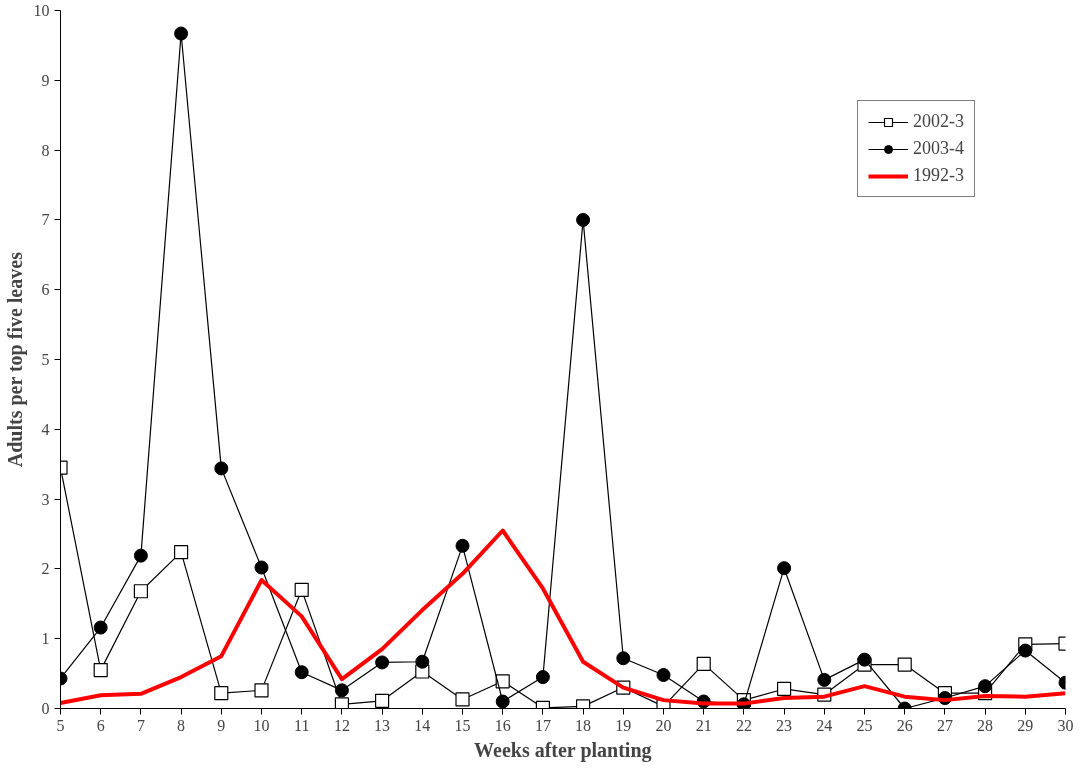  I want to click on x-tick-label: 27, so click(944, 725).